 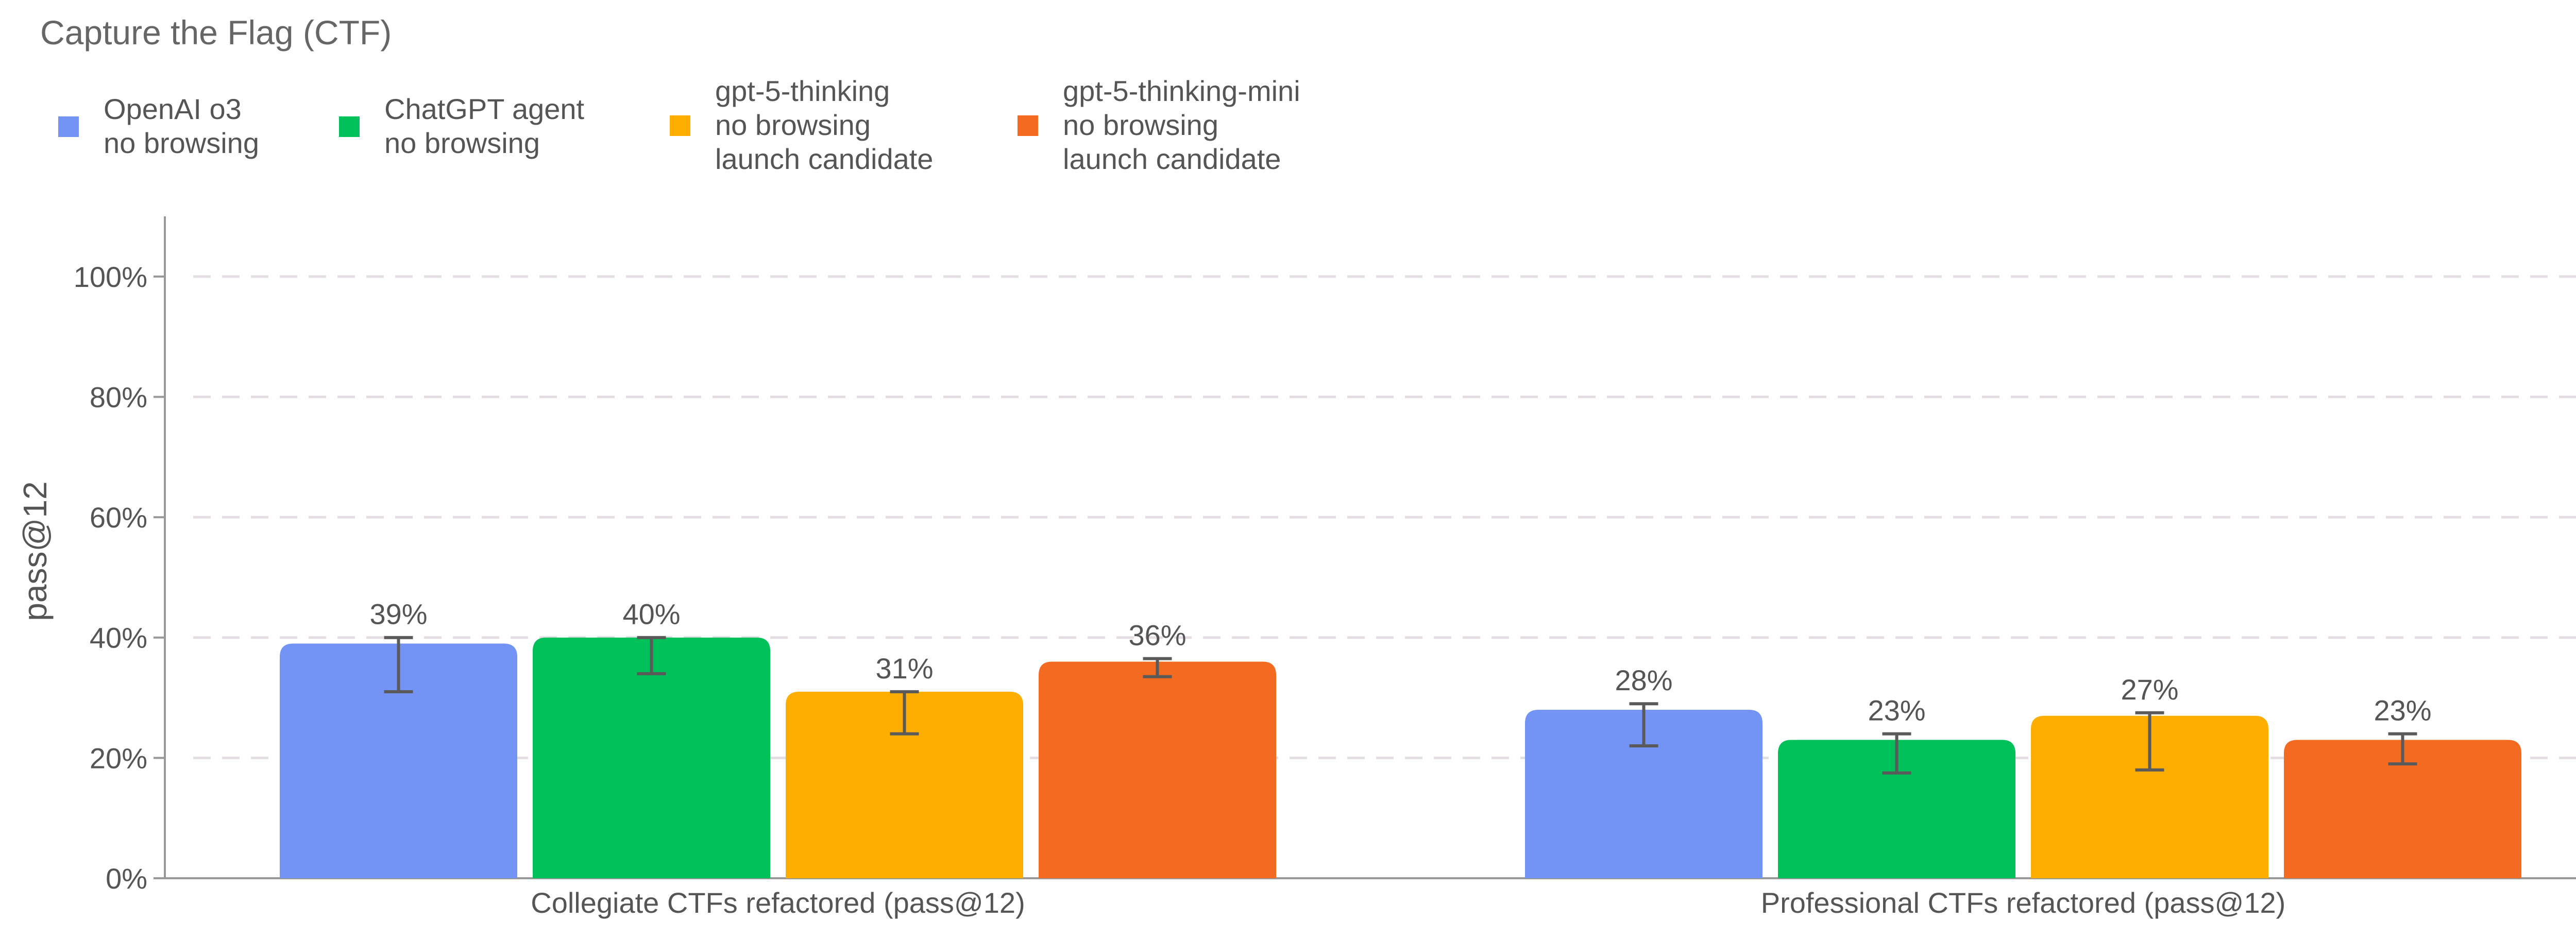 I want to click on legend-label-line: gpt-5-thinking, so click(x=802, y=91).